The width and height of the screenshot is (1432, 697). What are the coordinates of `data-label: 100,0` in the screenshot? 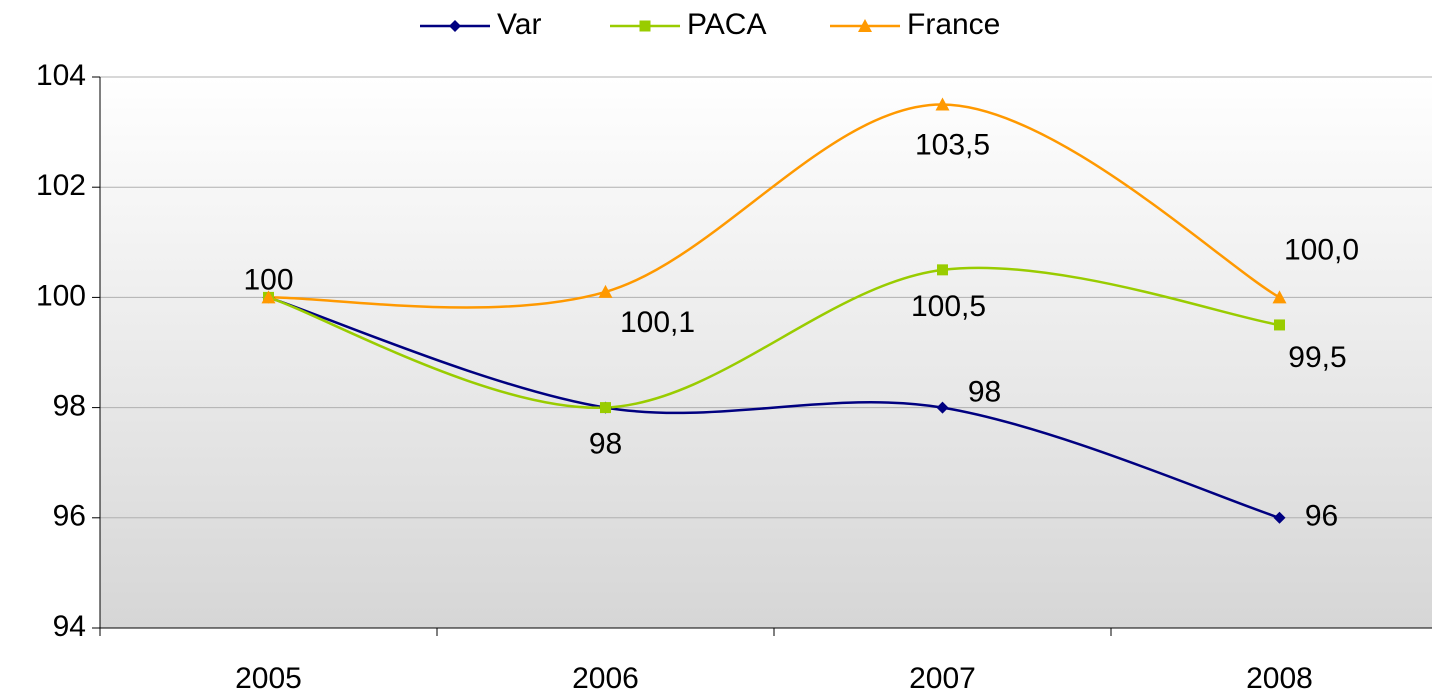 It's located at (1321, 249).